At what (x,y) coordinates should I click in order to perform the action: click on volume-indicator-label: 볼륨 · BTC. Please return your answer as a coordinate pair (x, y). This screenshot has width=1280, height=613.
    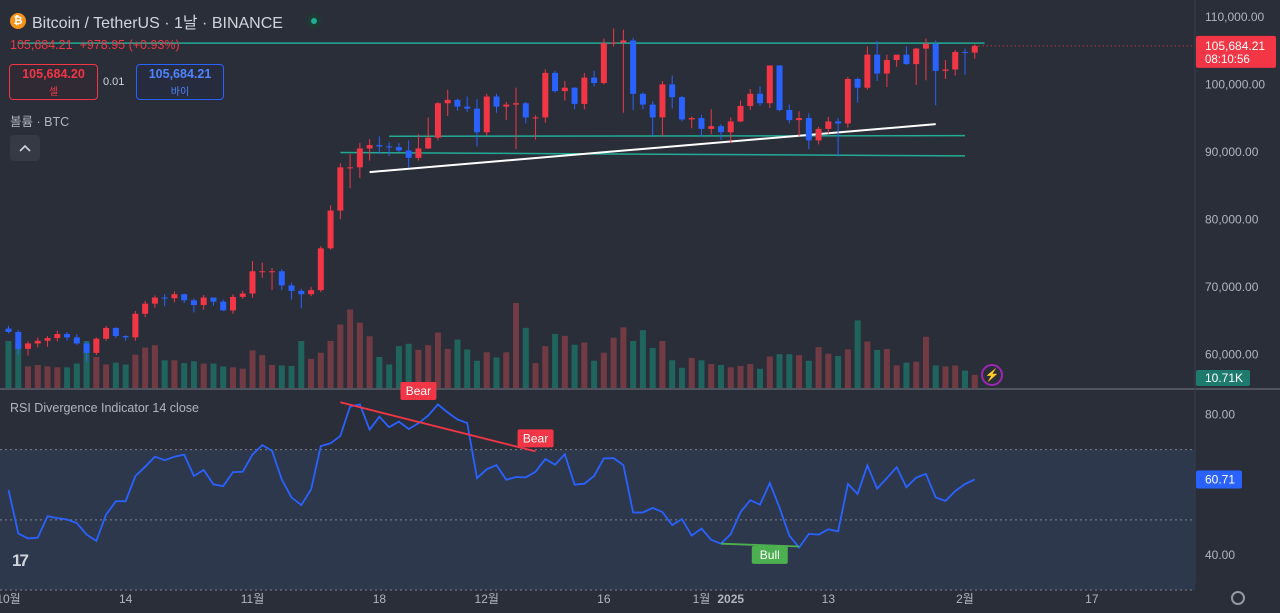
    Looking at the image, I should click on (40, 122).